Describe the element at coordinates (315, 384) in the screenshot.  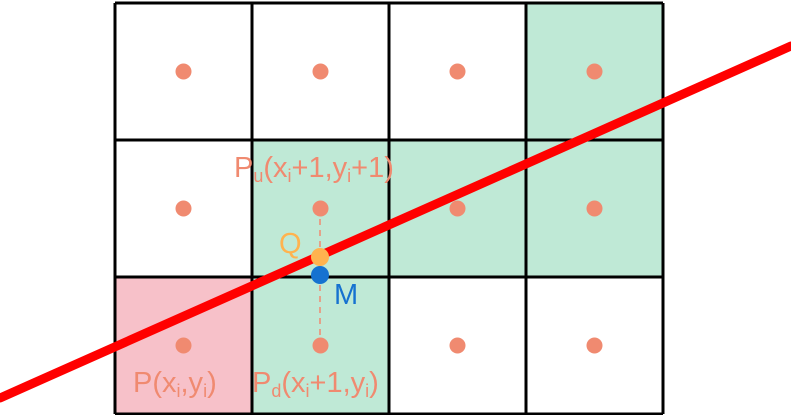
I see `label-pd: Pd(xi+1,yi)` at that location.